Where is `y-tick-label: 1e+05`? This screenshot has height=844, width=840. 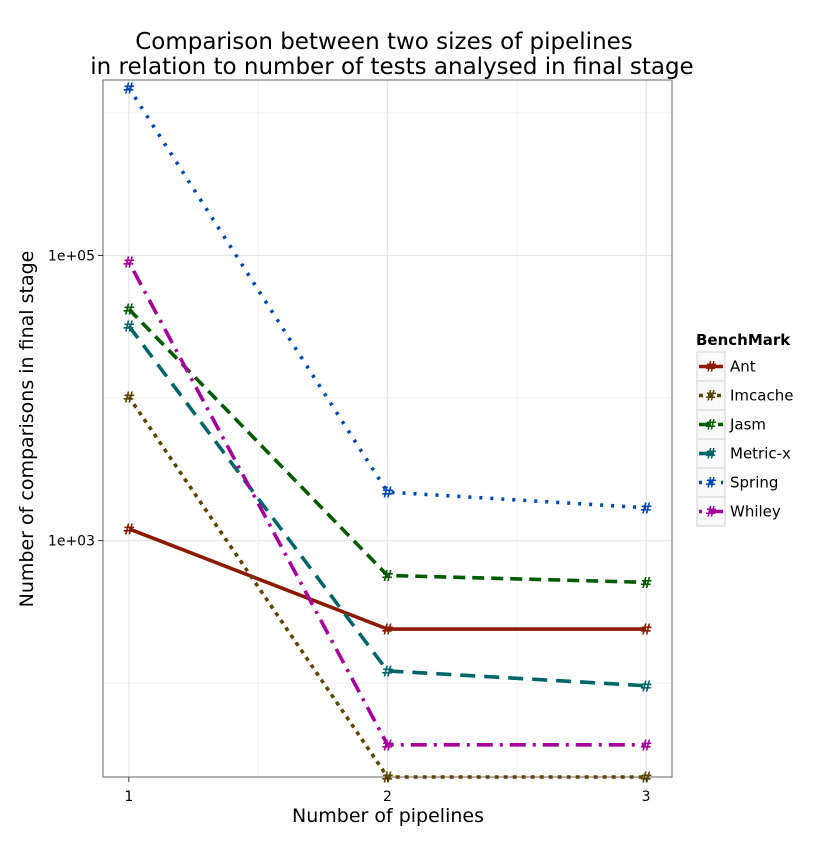 y-tick-label: 1e+05 is located at coordinates (71, 256).